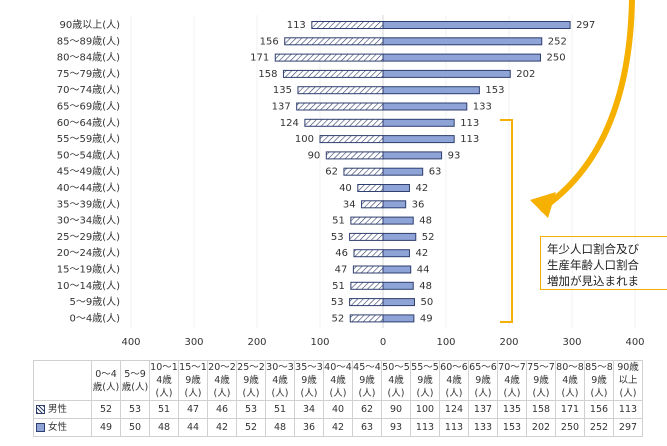  I want to click on y-tick-label: 20〜24歳(人), so click(88, 253).